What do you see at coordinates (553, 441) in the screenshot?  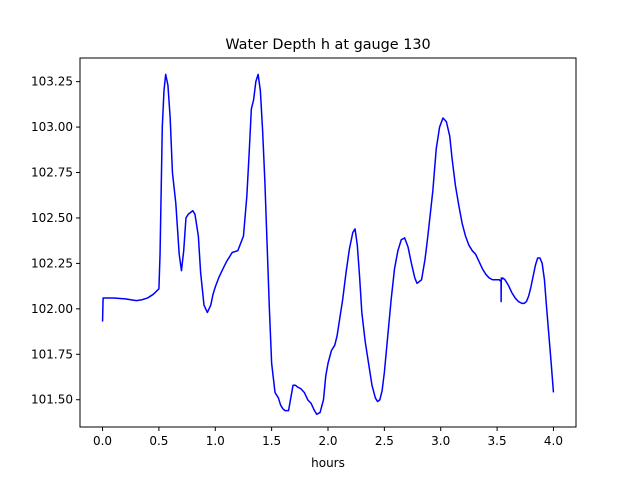 I see `x-tick-label: 4.0` at bounding box center [553, 441].